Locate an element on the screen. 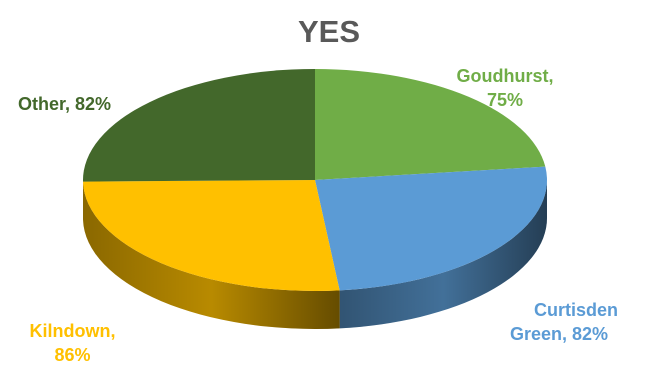  data-label-goudhurst-line2: 75% is located at coordinates (505, 100).